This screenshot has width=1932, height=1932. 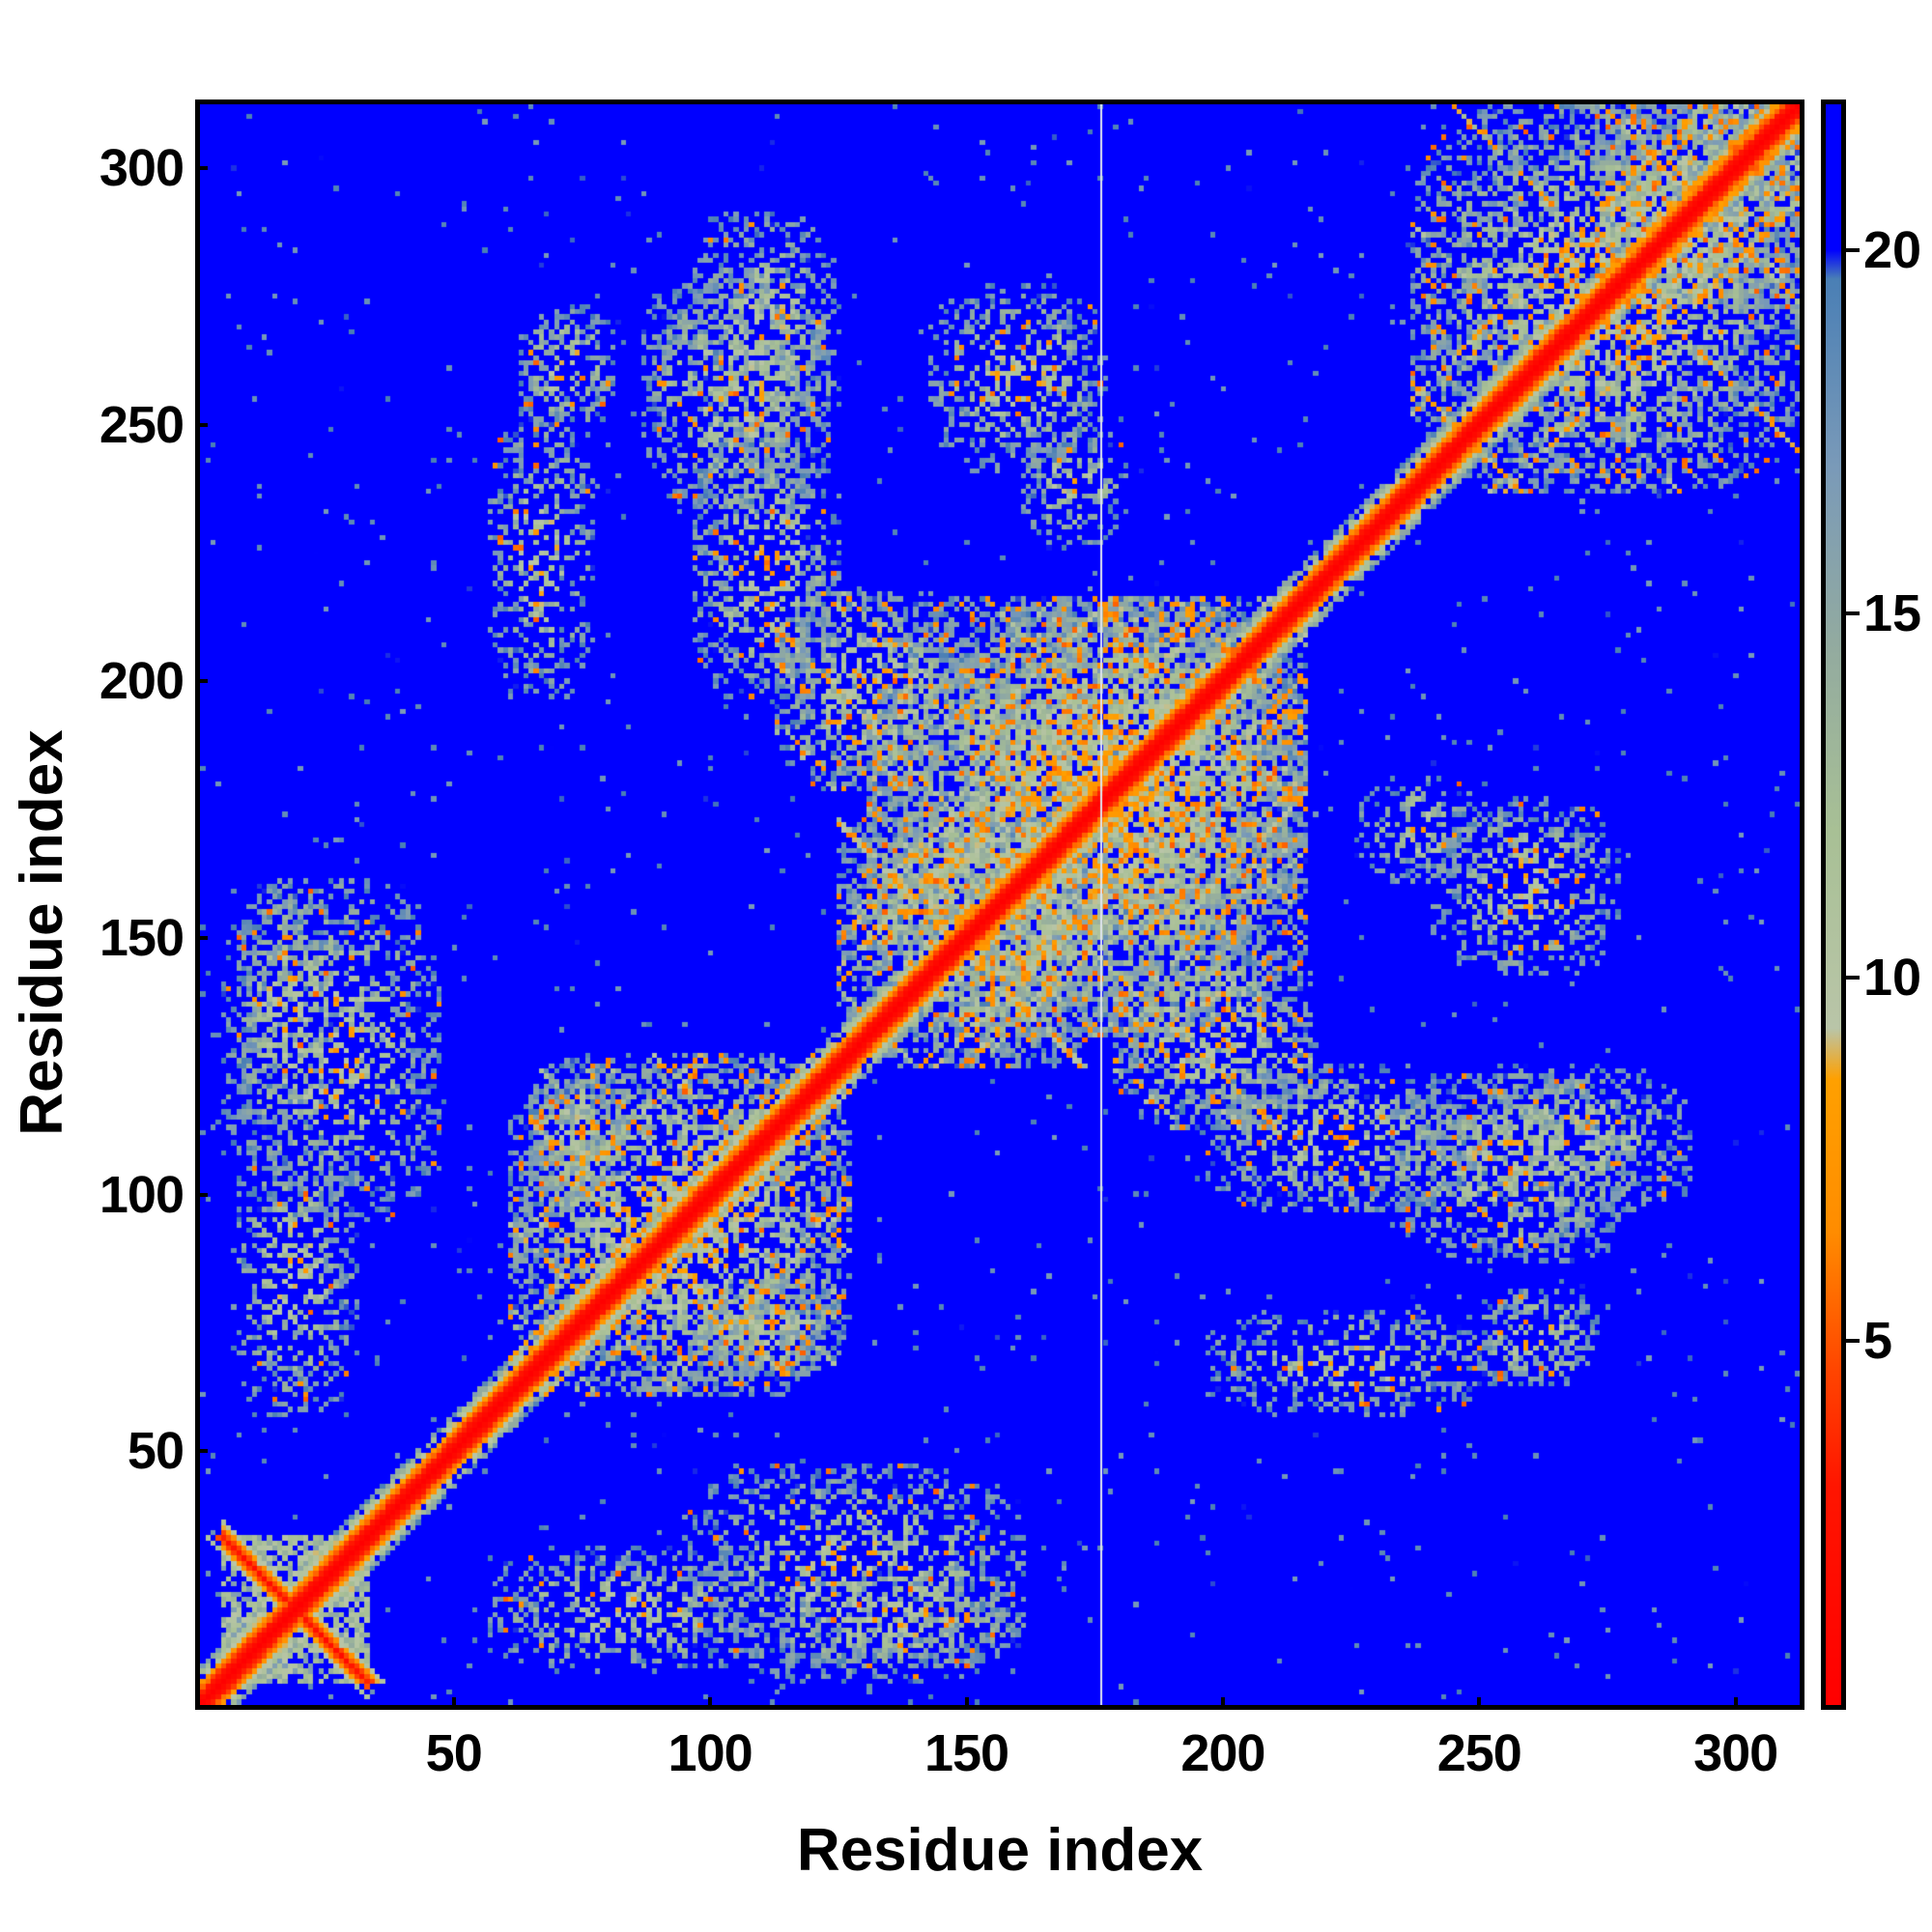 What do you see at coordinates (42, 932) in the screenshot?
I see `y-axis-title: Residue index` at bounding box center [42, 932].